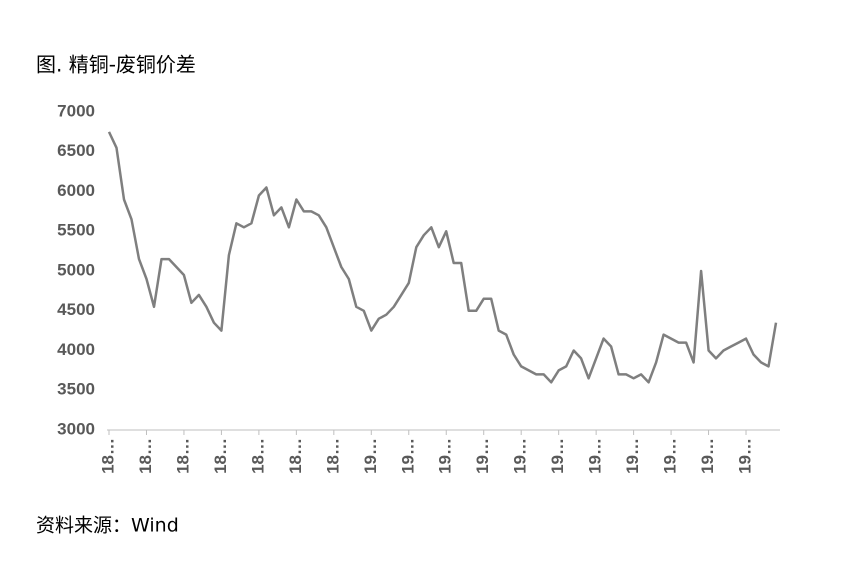 This screenshot has height=580, width=864. I want to click on y-tick-label: 5000, so click(76, 269).